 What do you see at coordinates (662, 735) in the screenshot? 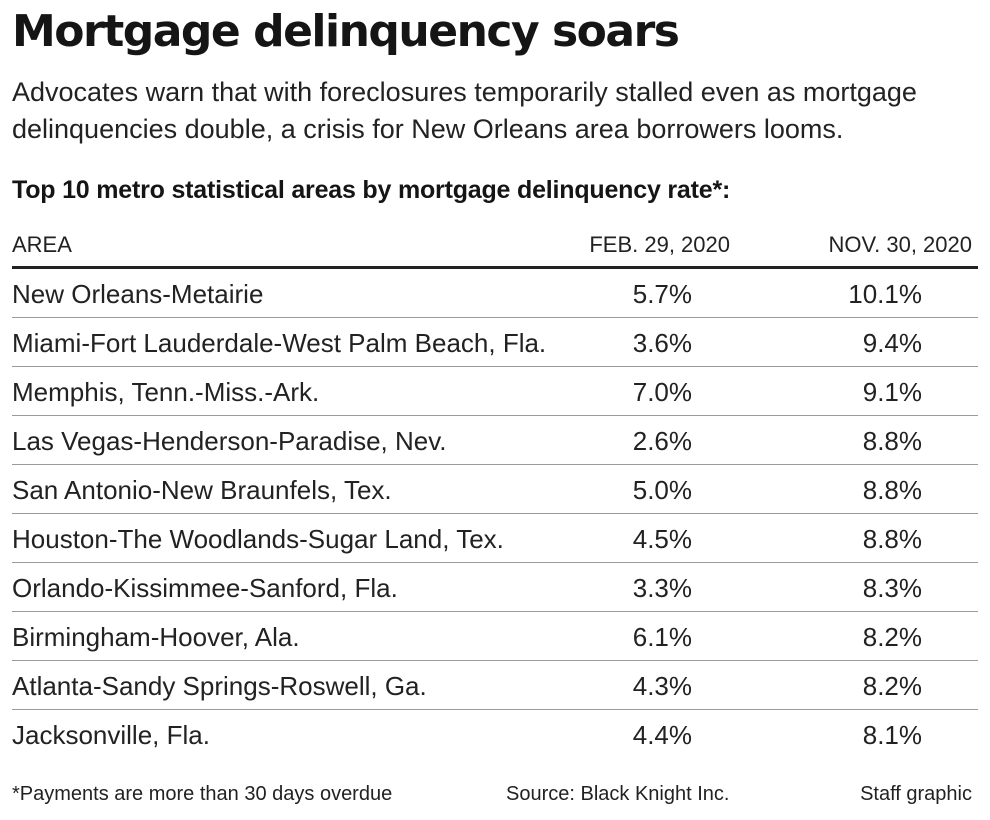
I see `cell-feb-rate: 4.4%` at bounding box center [662, 735].